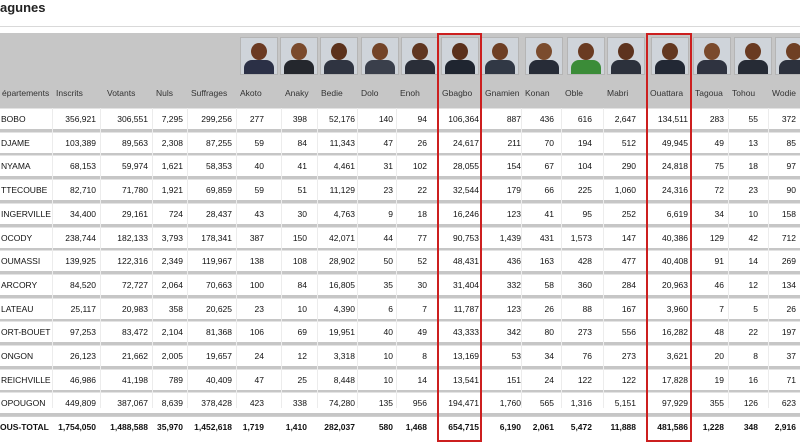  What do you see at coordinates (549, 213) in the screenshot?
I see `vote-konan: 41` at bounding box center [549, 213].